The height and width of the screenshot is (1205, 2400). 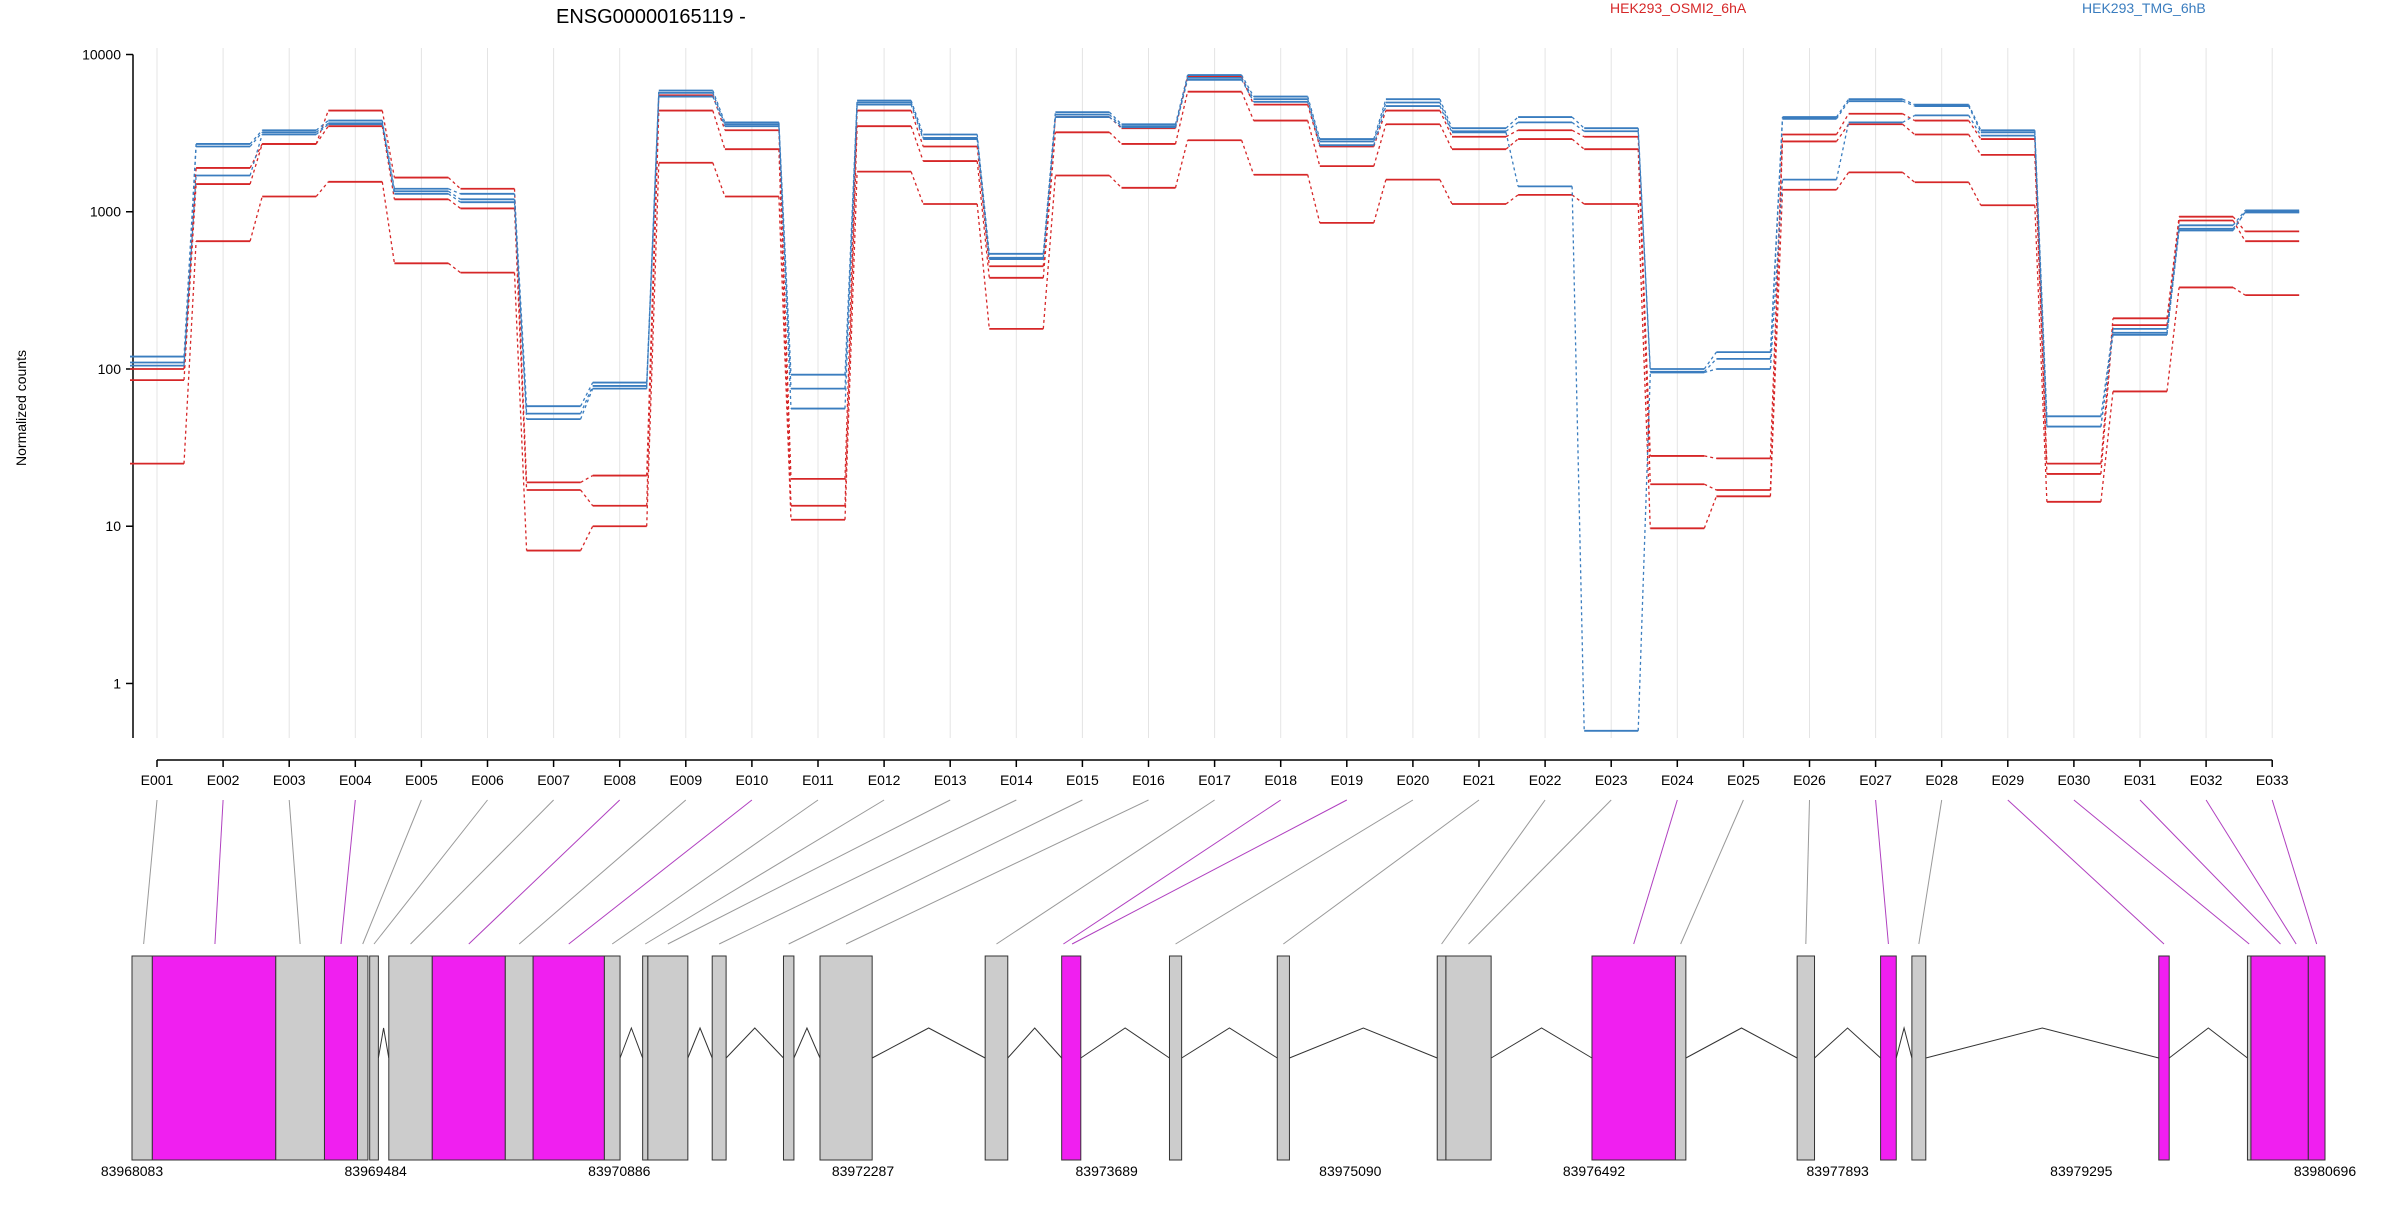 What do you see at coordinates (2140, 780) in the screenshot?
I see `x-tick-label-E031: E031` at bounding box center [2140, 780].